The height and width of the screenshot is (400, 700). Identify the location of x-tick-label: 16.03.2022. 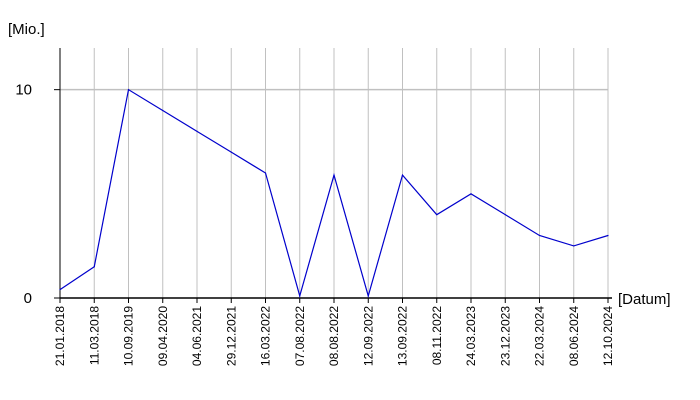
(266, 336).